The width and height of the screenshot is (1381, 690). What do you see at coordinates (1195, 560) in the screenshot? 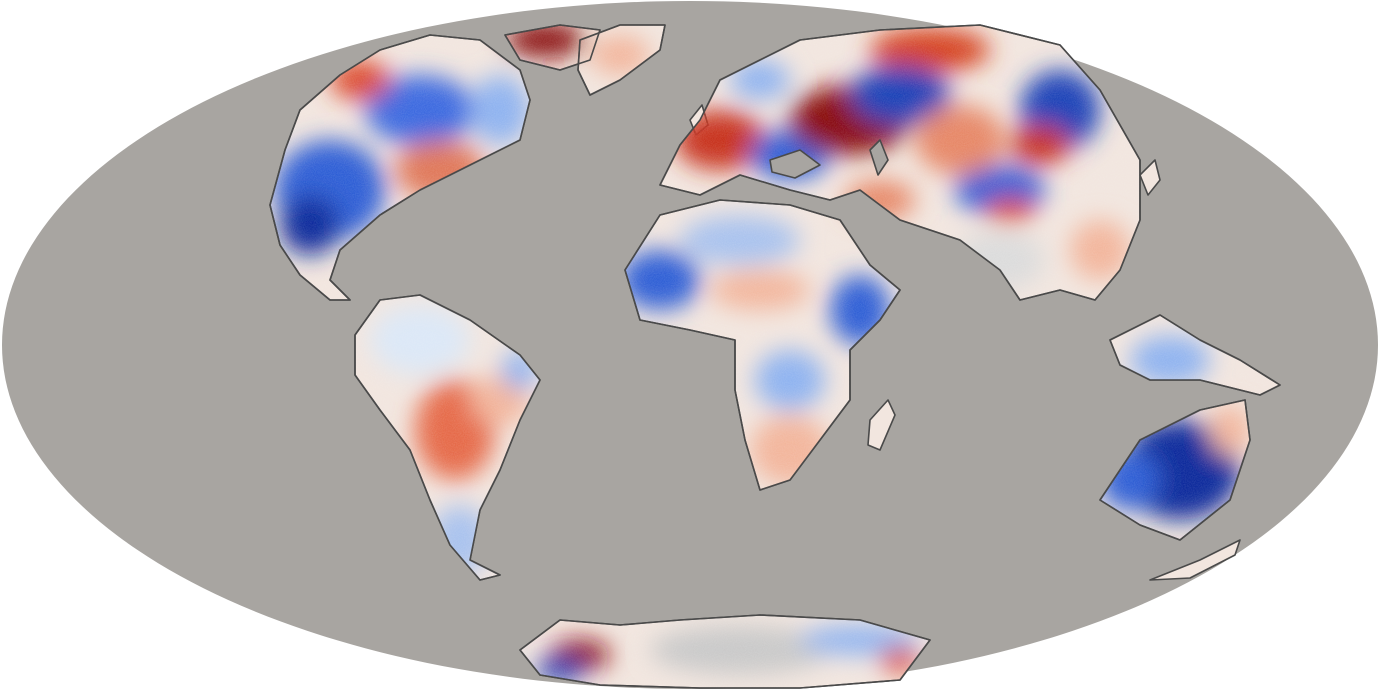
I see `new-zealand` at bounding box center [1195, 560].